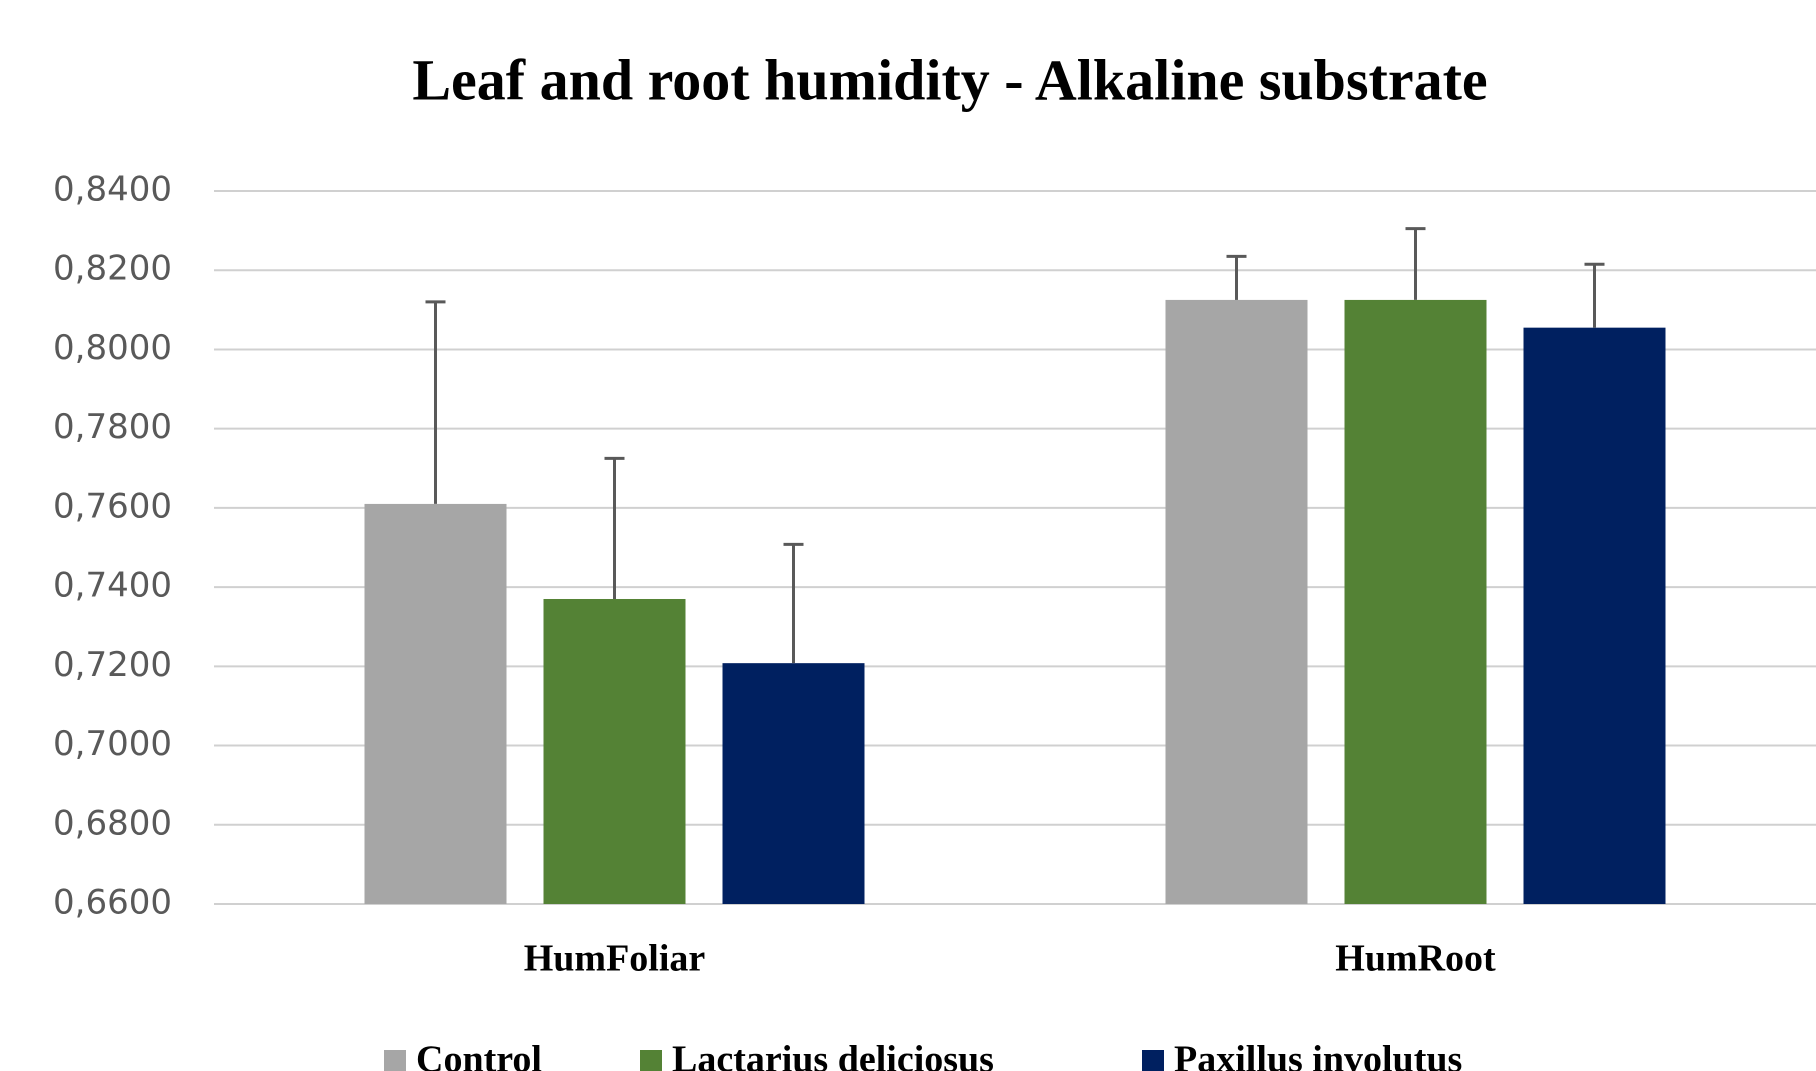 This screenshot has height=1071, width=1816. I want to click on y-tick-label: 0,7000, so click(112, 744).